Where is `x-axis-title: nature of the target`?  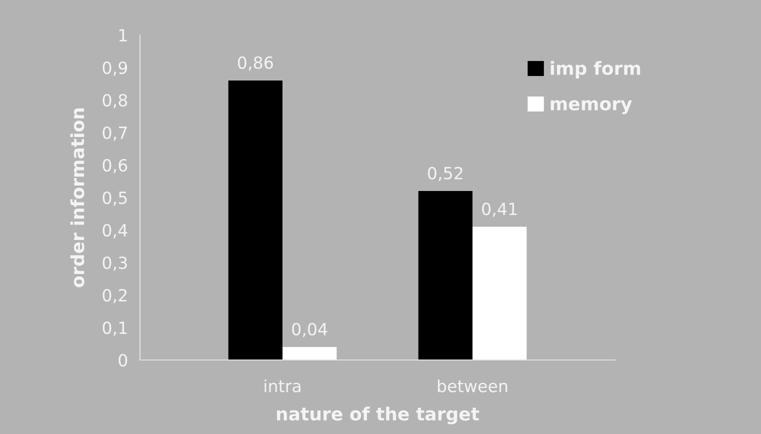
x-axis-title: nature of the target is located at coordinates (378, 415).